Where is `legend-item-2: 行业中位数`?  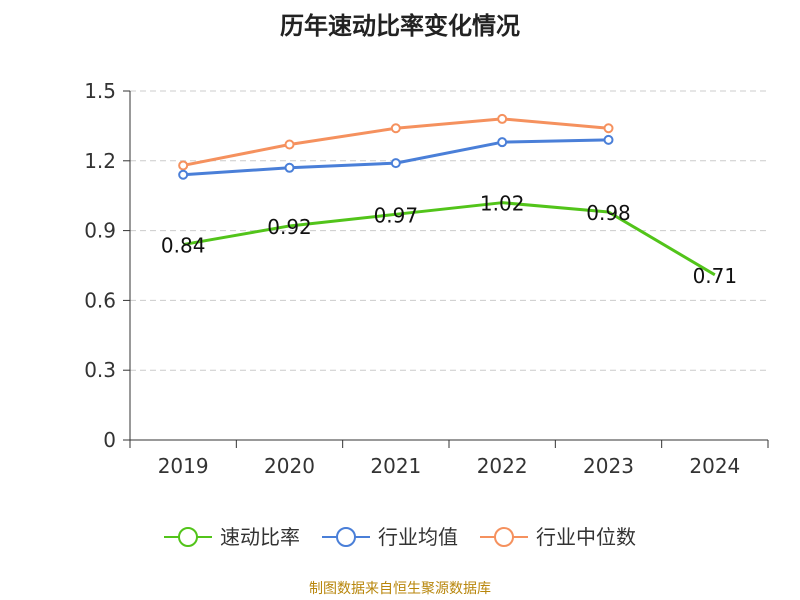 legend-item-2: 行业中位数 is located at coordinates (558, 537).